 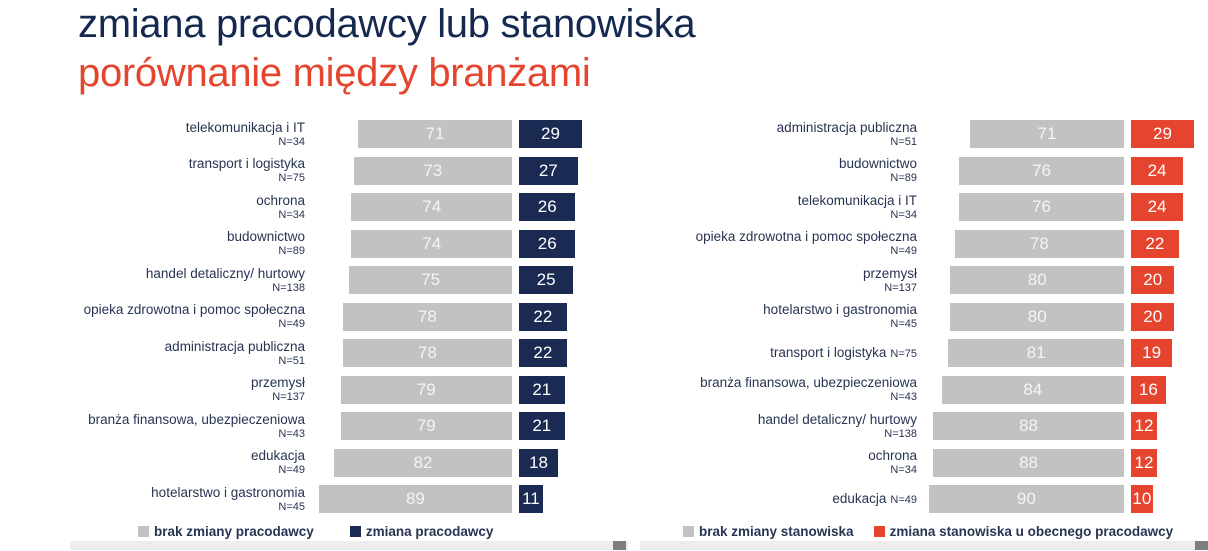 I want to click on no-change-bar-zone: 76, so click(x=1026, y=170).